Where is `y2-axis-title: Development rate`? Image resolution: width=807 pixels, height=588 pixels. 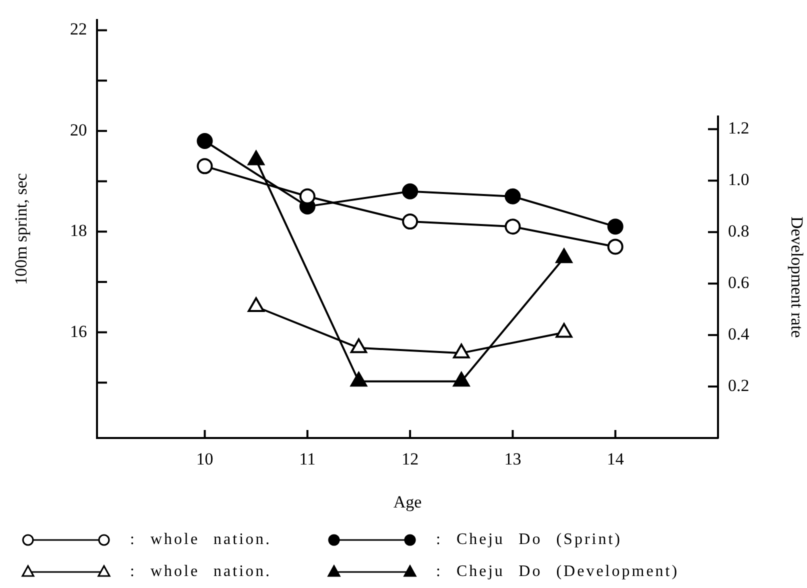
y2-axis-title: Development rate is located at coordinates (796, 277).